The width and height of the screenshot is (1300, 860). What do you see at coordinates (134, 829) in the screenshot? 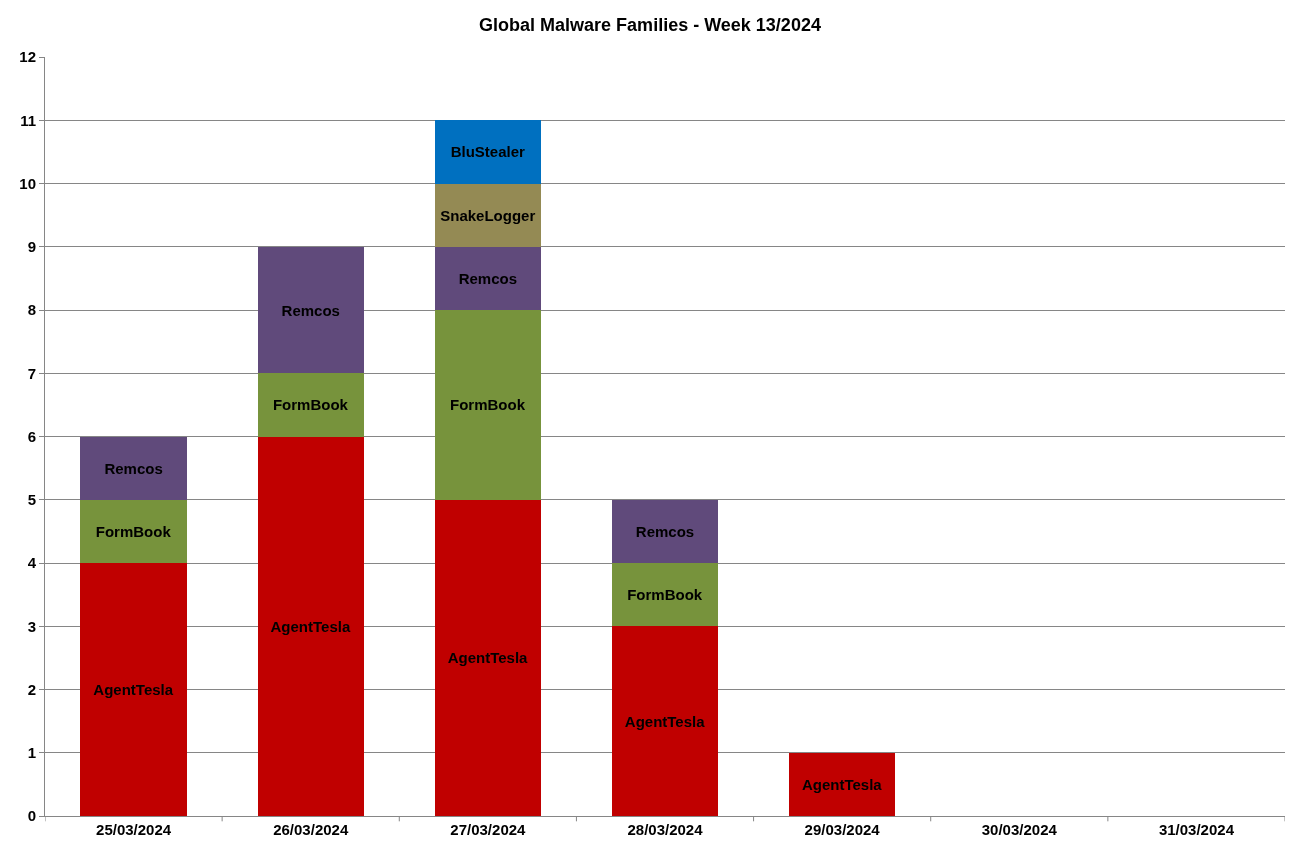
I see `x-tick-label: 25/03/2024` at bounding box center [134, 829].